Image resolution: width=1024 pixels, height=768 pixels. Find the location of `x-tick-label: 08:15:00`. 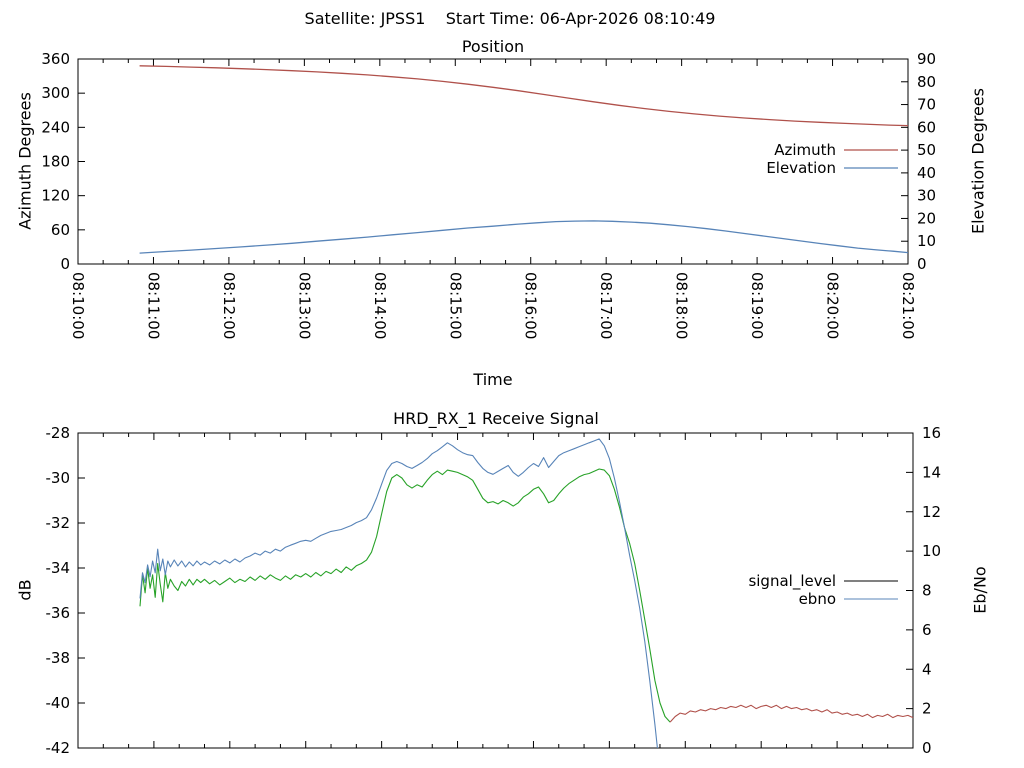

x-tick-label: 08:15:00 is located at coordinates (455, 305).